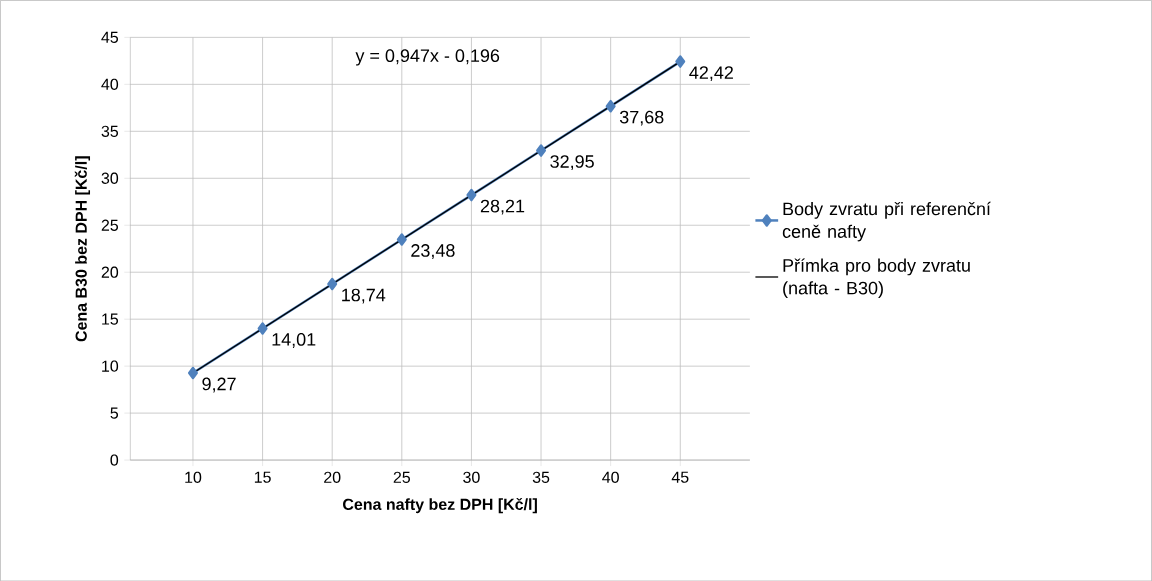  I want to click on data-label: 14,01, so click(294, 340).